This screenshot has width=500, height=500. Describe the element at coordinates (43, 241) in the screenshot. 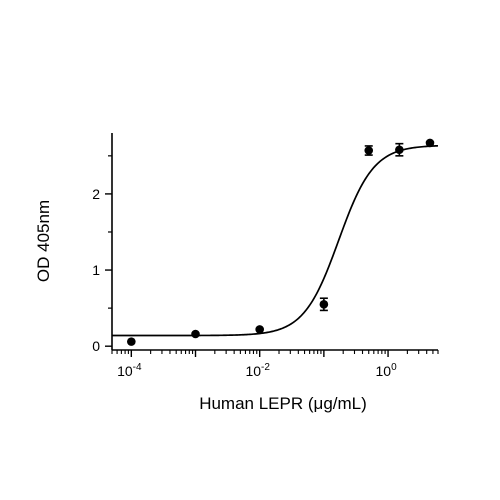

I see `y-axis-title: OD 405nm` at that location.